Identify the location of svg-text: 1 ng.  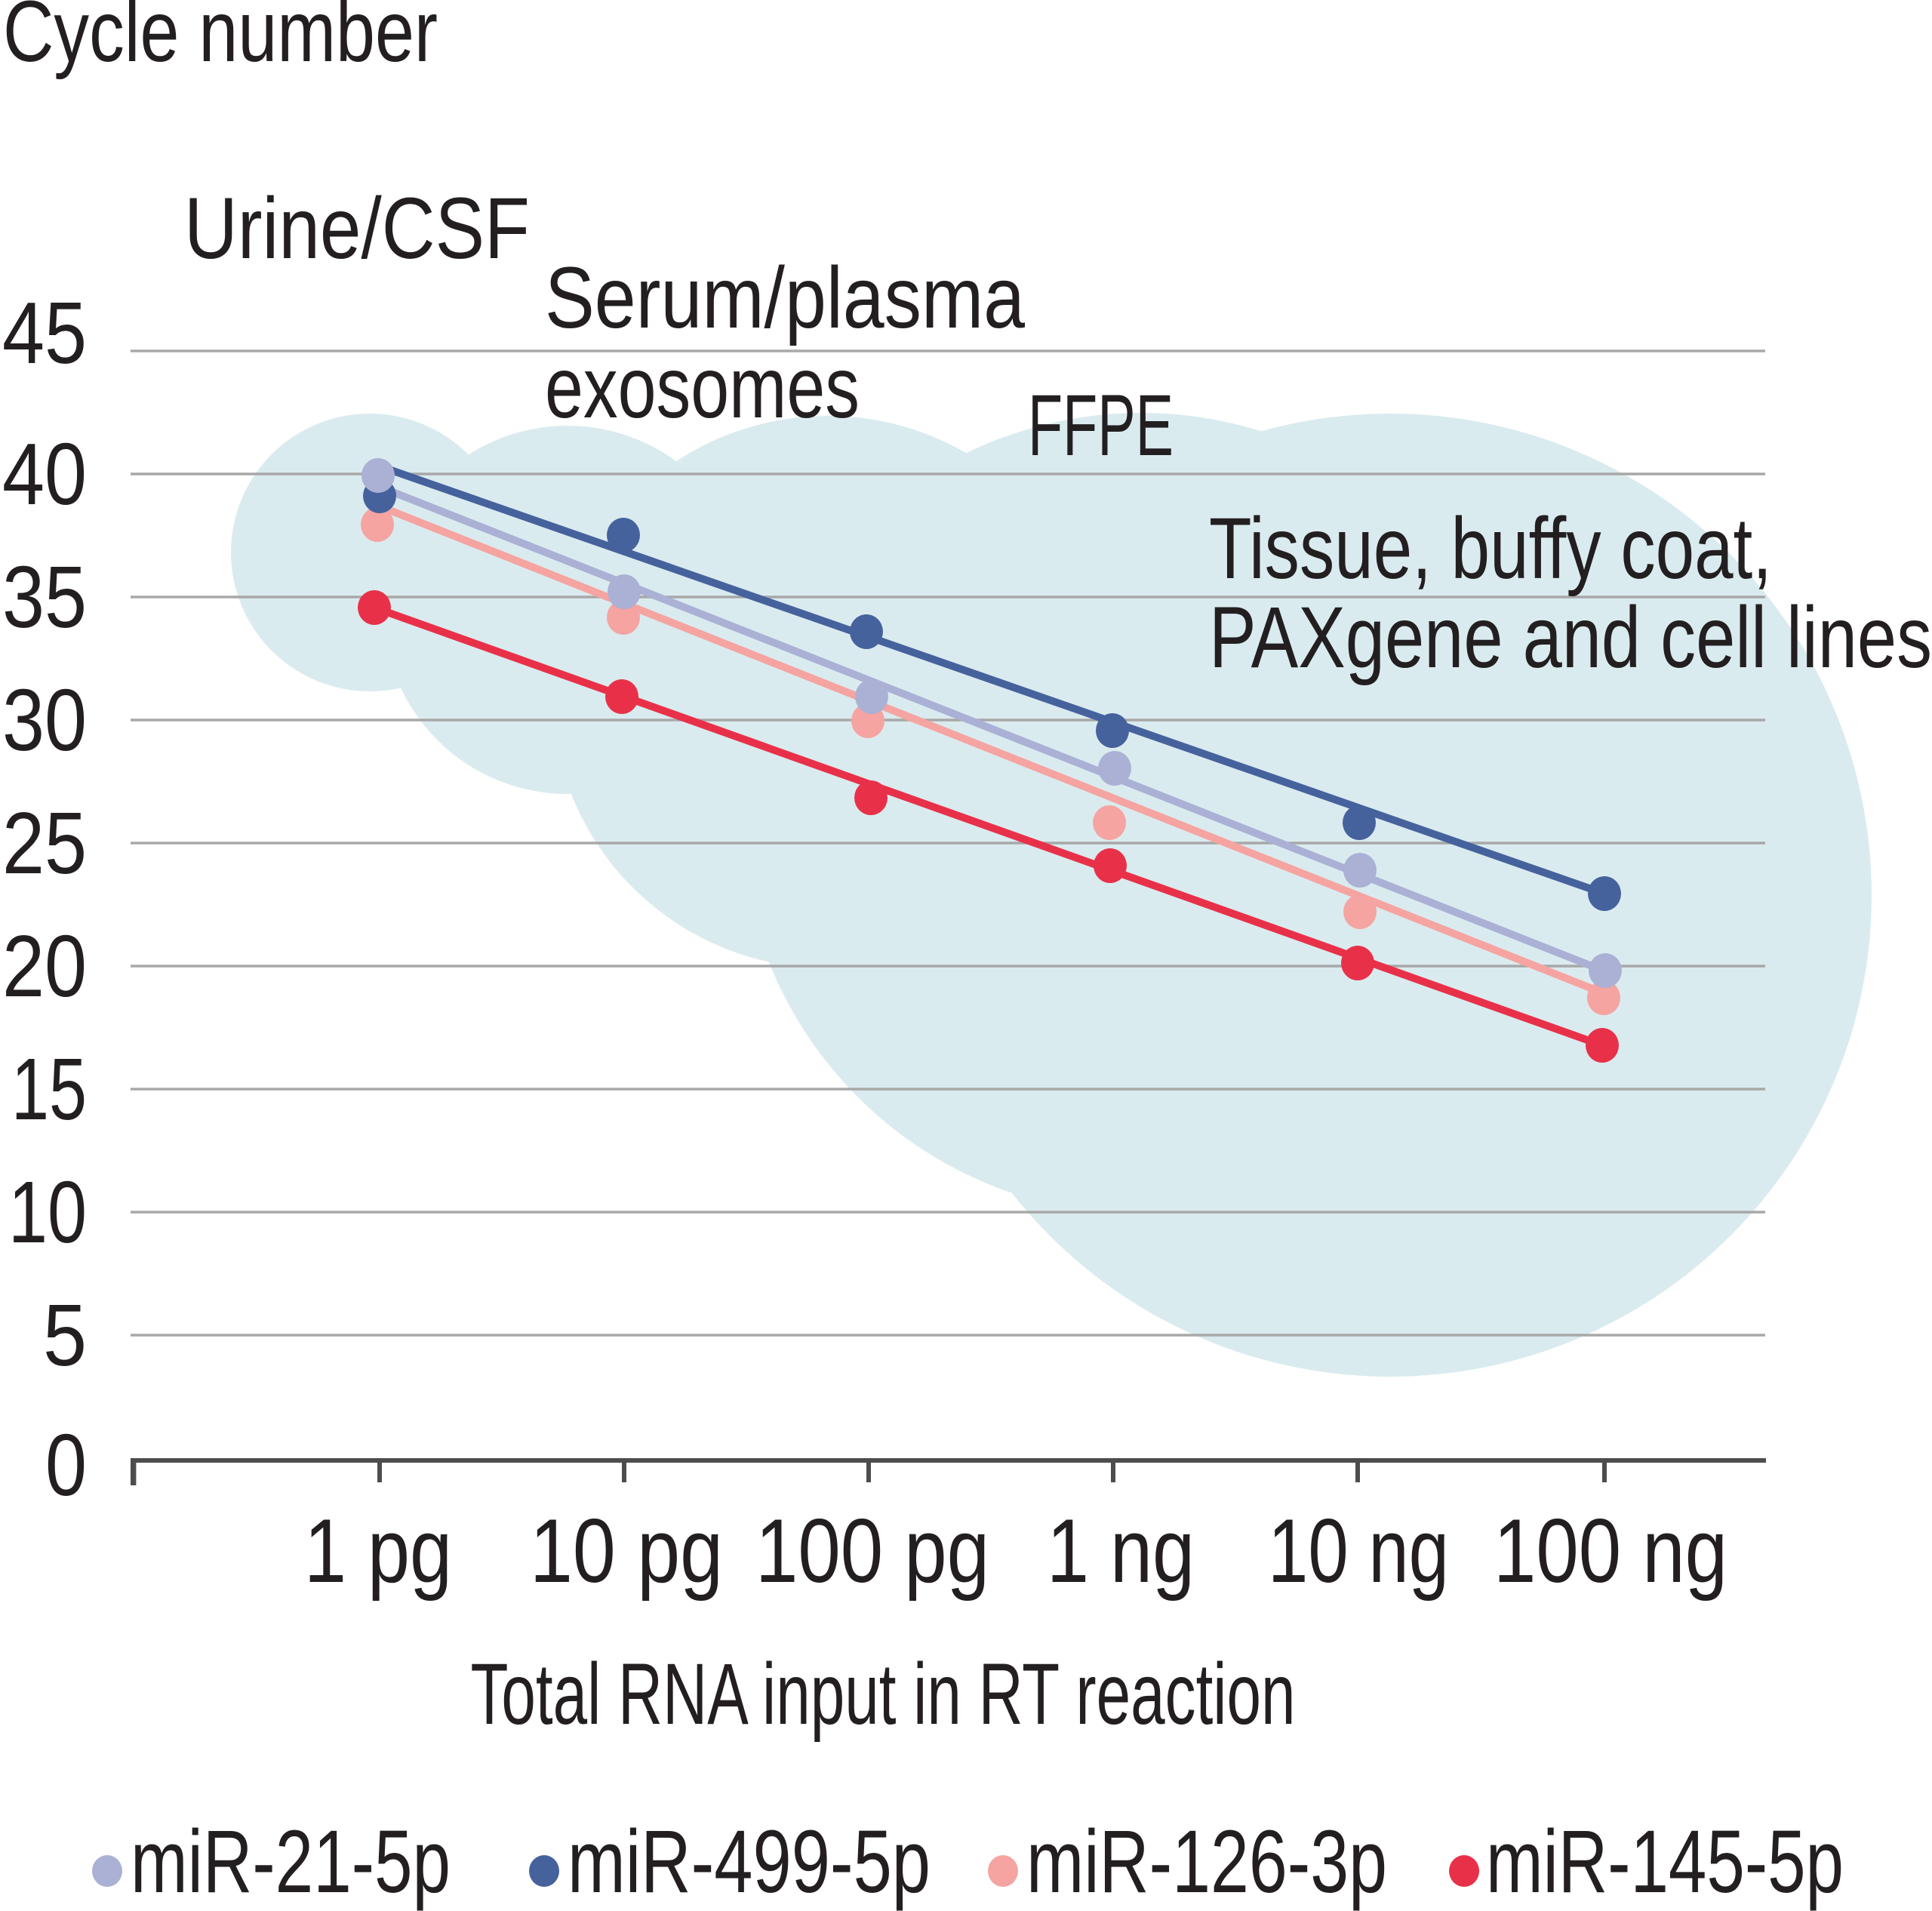
(1121, 1551).